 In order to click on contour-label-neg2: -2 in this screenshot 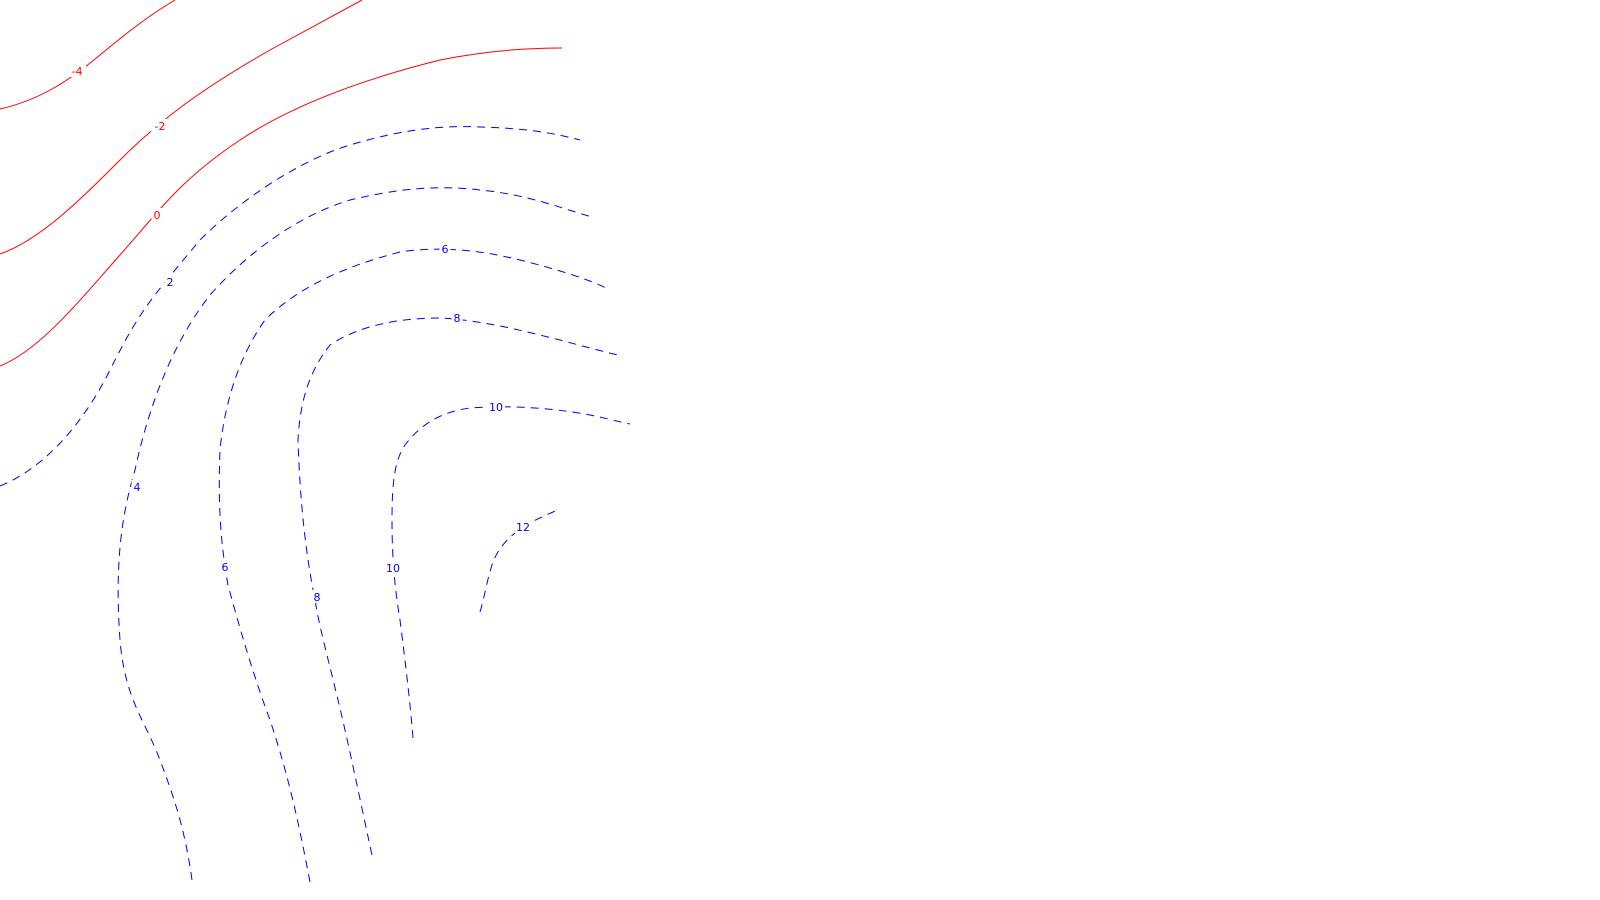, I will do `click(160, 126)`.